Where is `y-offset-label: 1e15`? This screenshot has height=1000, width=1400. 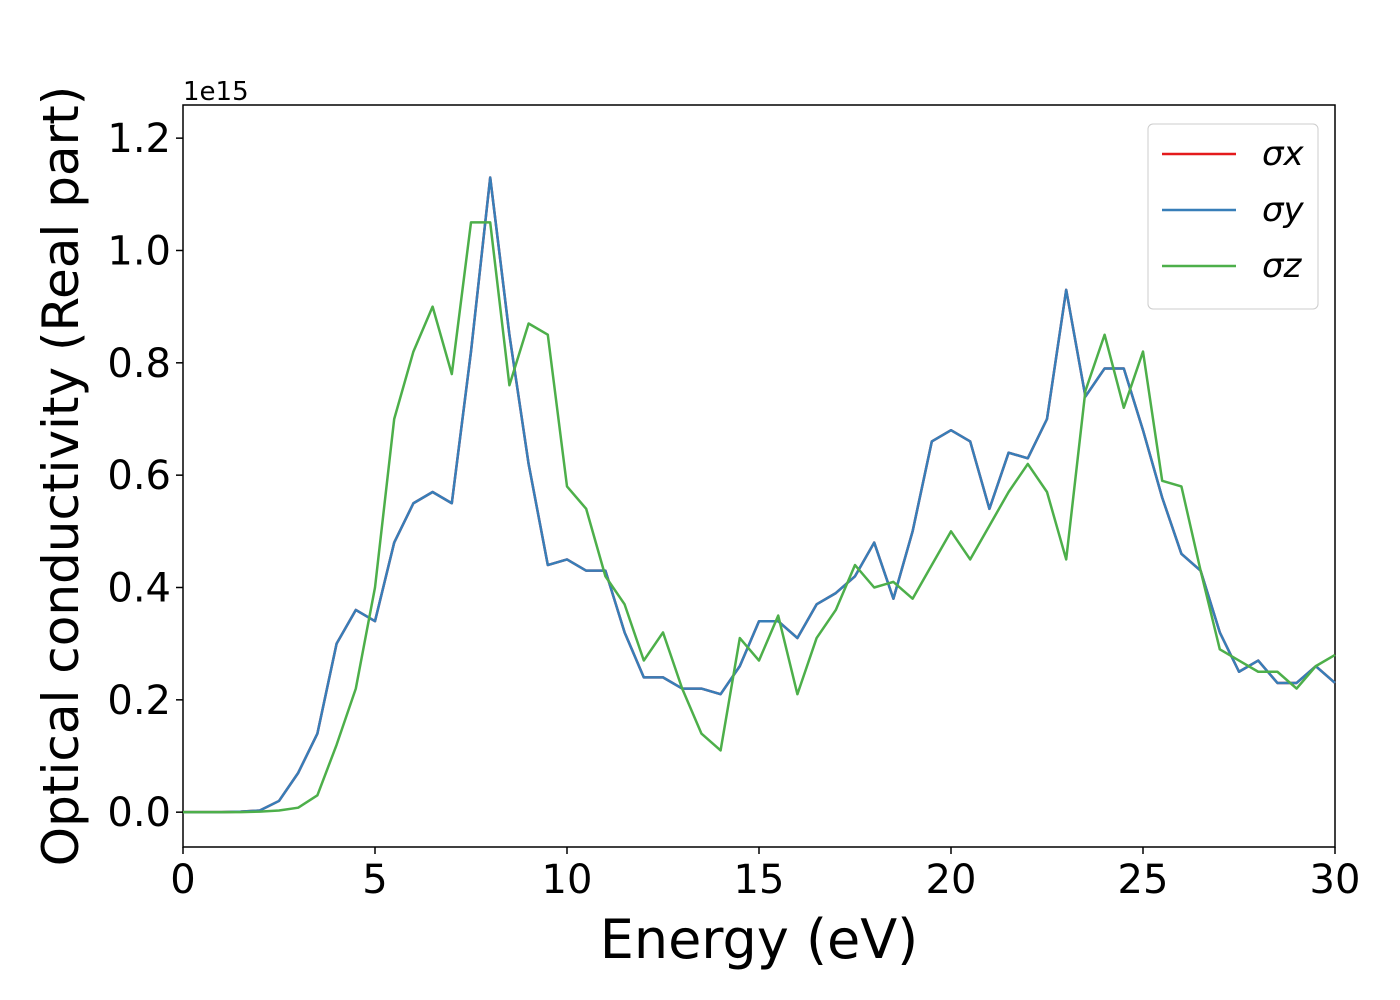
y-offset-label: 1e15 is located at coordinates (216, 92).